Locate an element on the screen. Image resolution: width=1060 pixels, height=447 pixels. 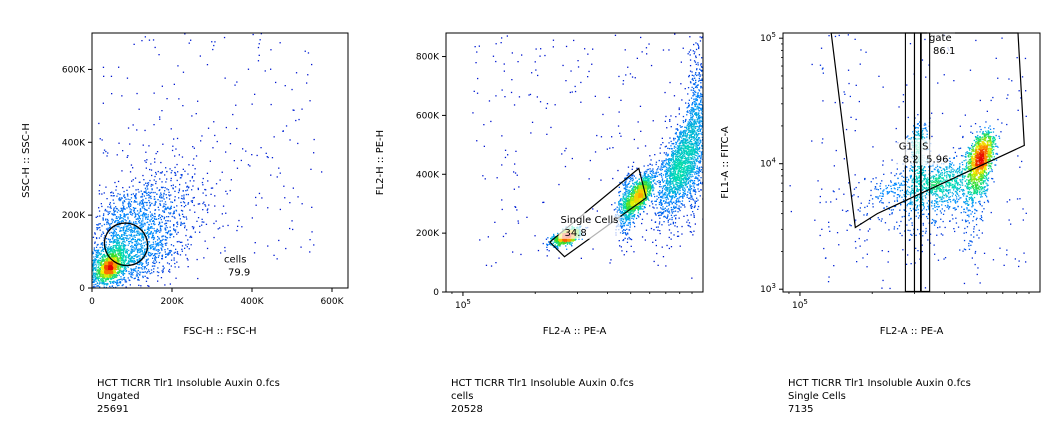
x-tick-label: 400K is located at coordinates (252, 302).